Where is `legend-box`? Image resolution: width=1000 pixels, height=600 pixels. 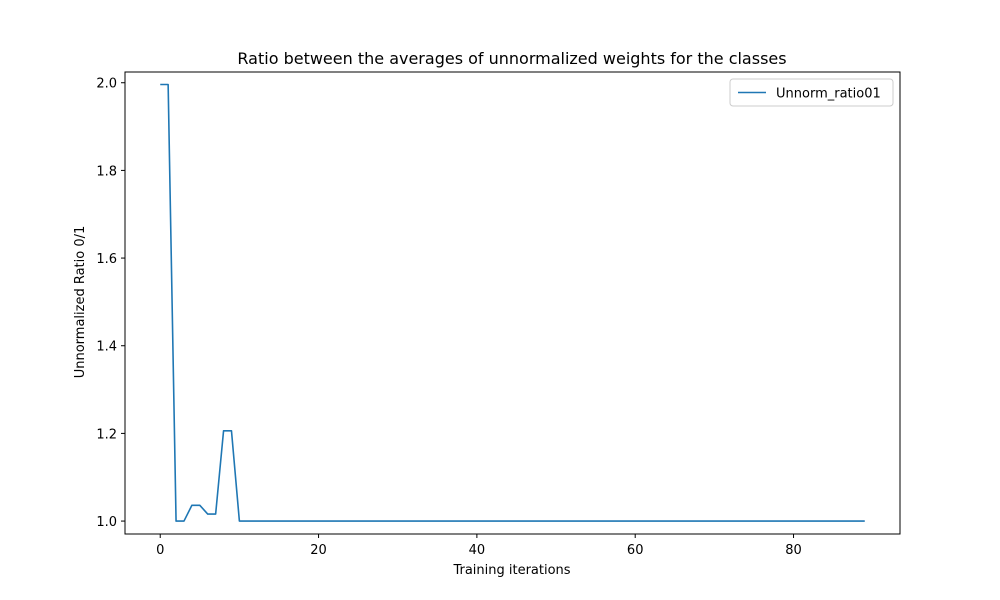 legend-box is located at coordinates (811, 92).